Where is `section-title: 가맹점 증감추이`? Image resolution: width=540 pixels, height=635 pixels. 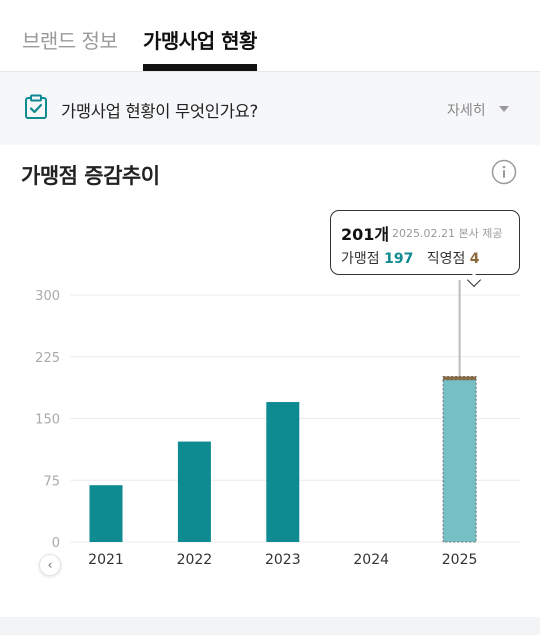 section-title: 가맹점 증감추이 is located at coordinates (90, 176).